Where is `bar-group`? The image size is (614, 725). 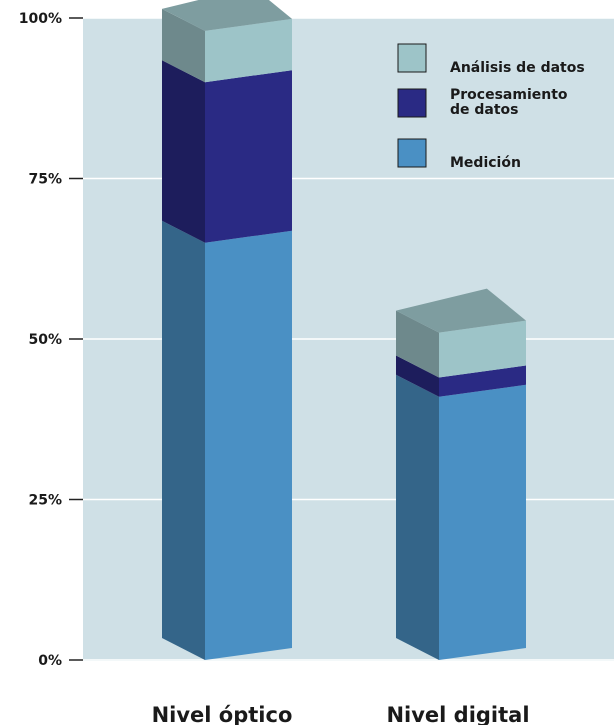
bar-group is located at coordinates (461, 474).